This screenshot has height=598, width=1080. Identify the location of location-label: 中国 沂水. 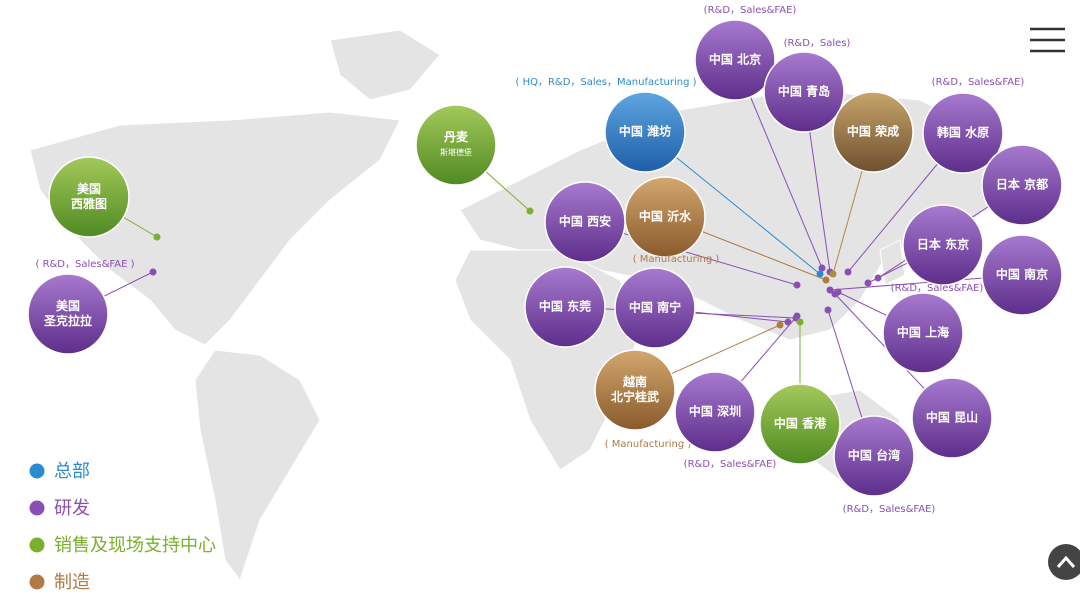
(665, 216).